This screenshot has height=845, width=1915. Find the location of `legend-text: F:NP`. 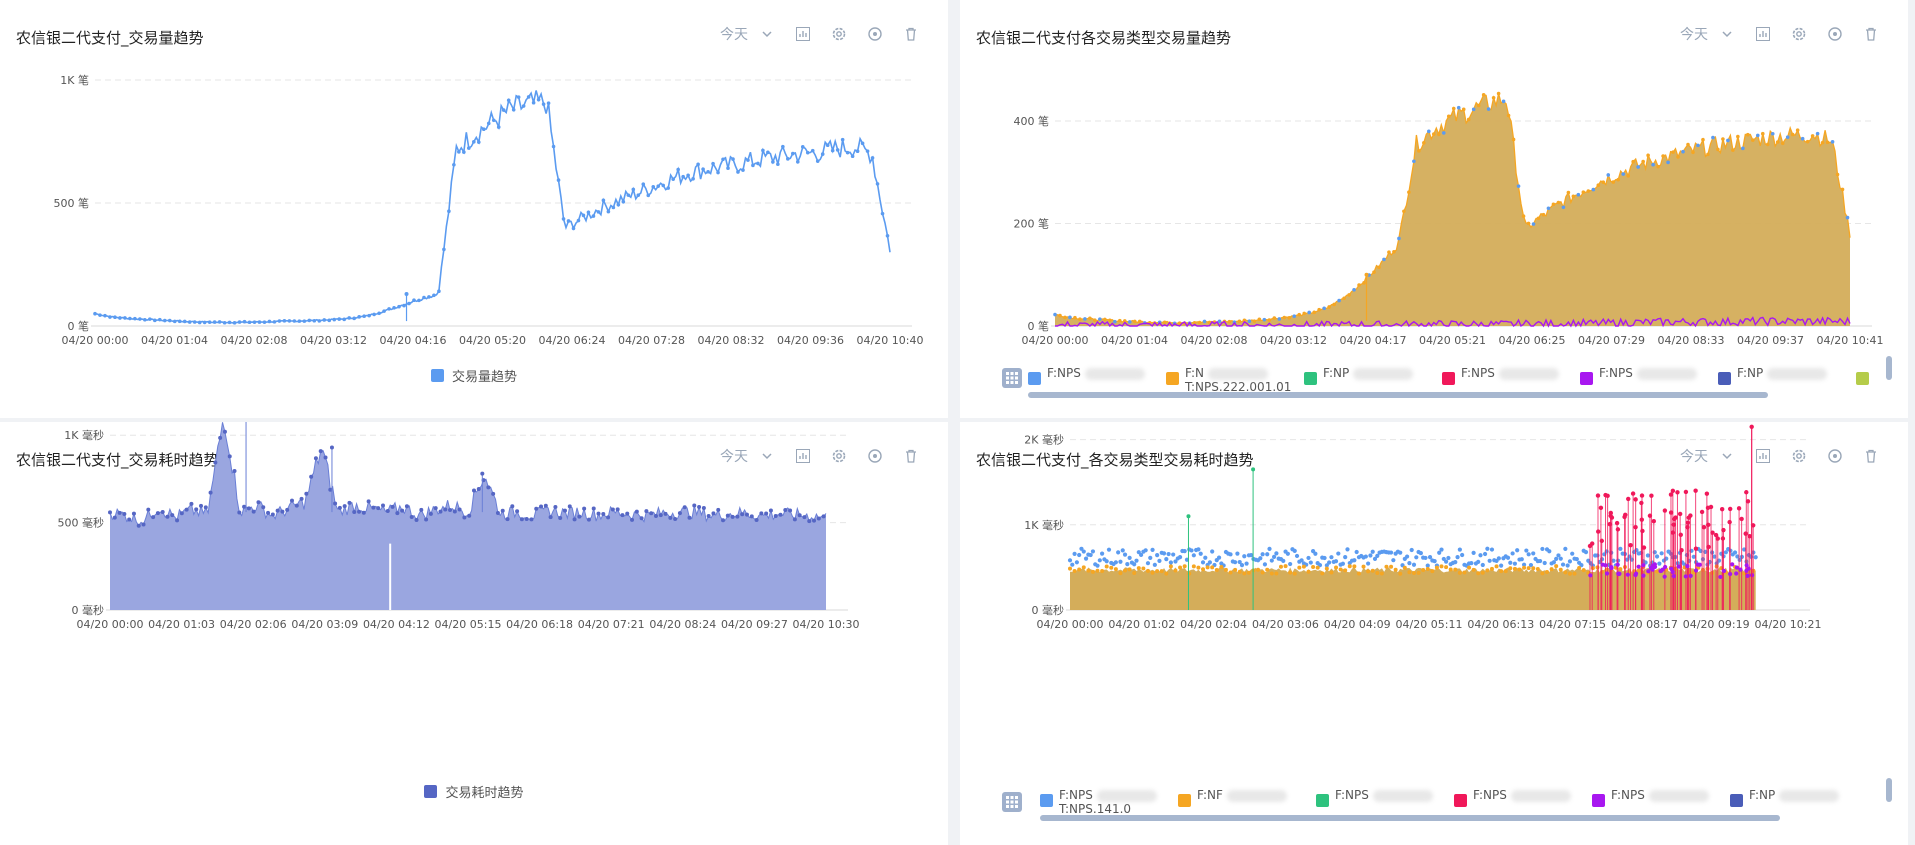

legend-text: F:NP is located at coordinates (1794, 795).